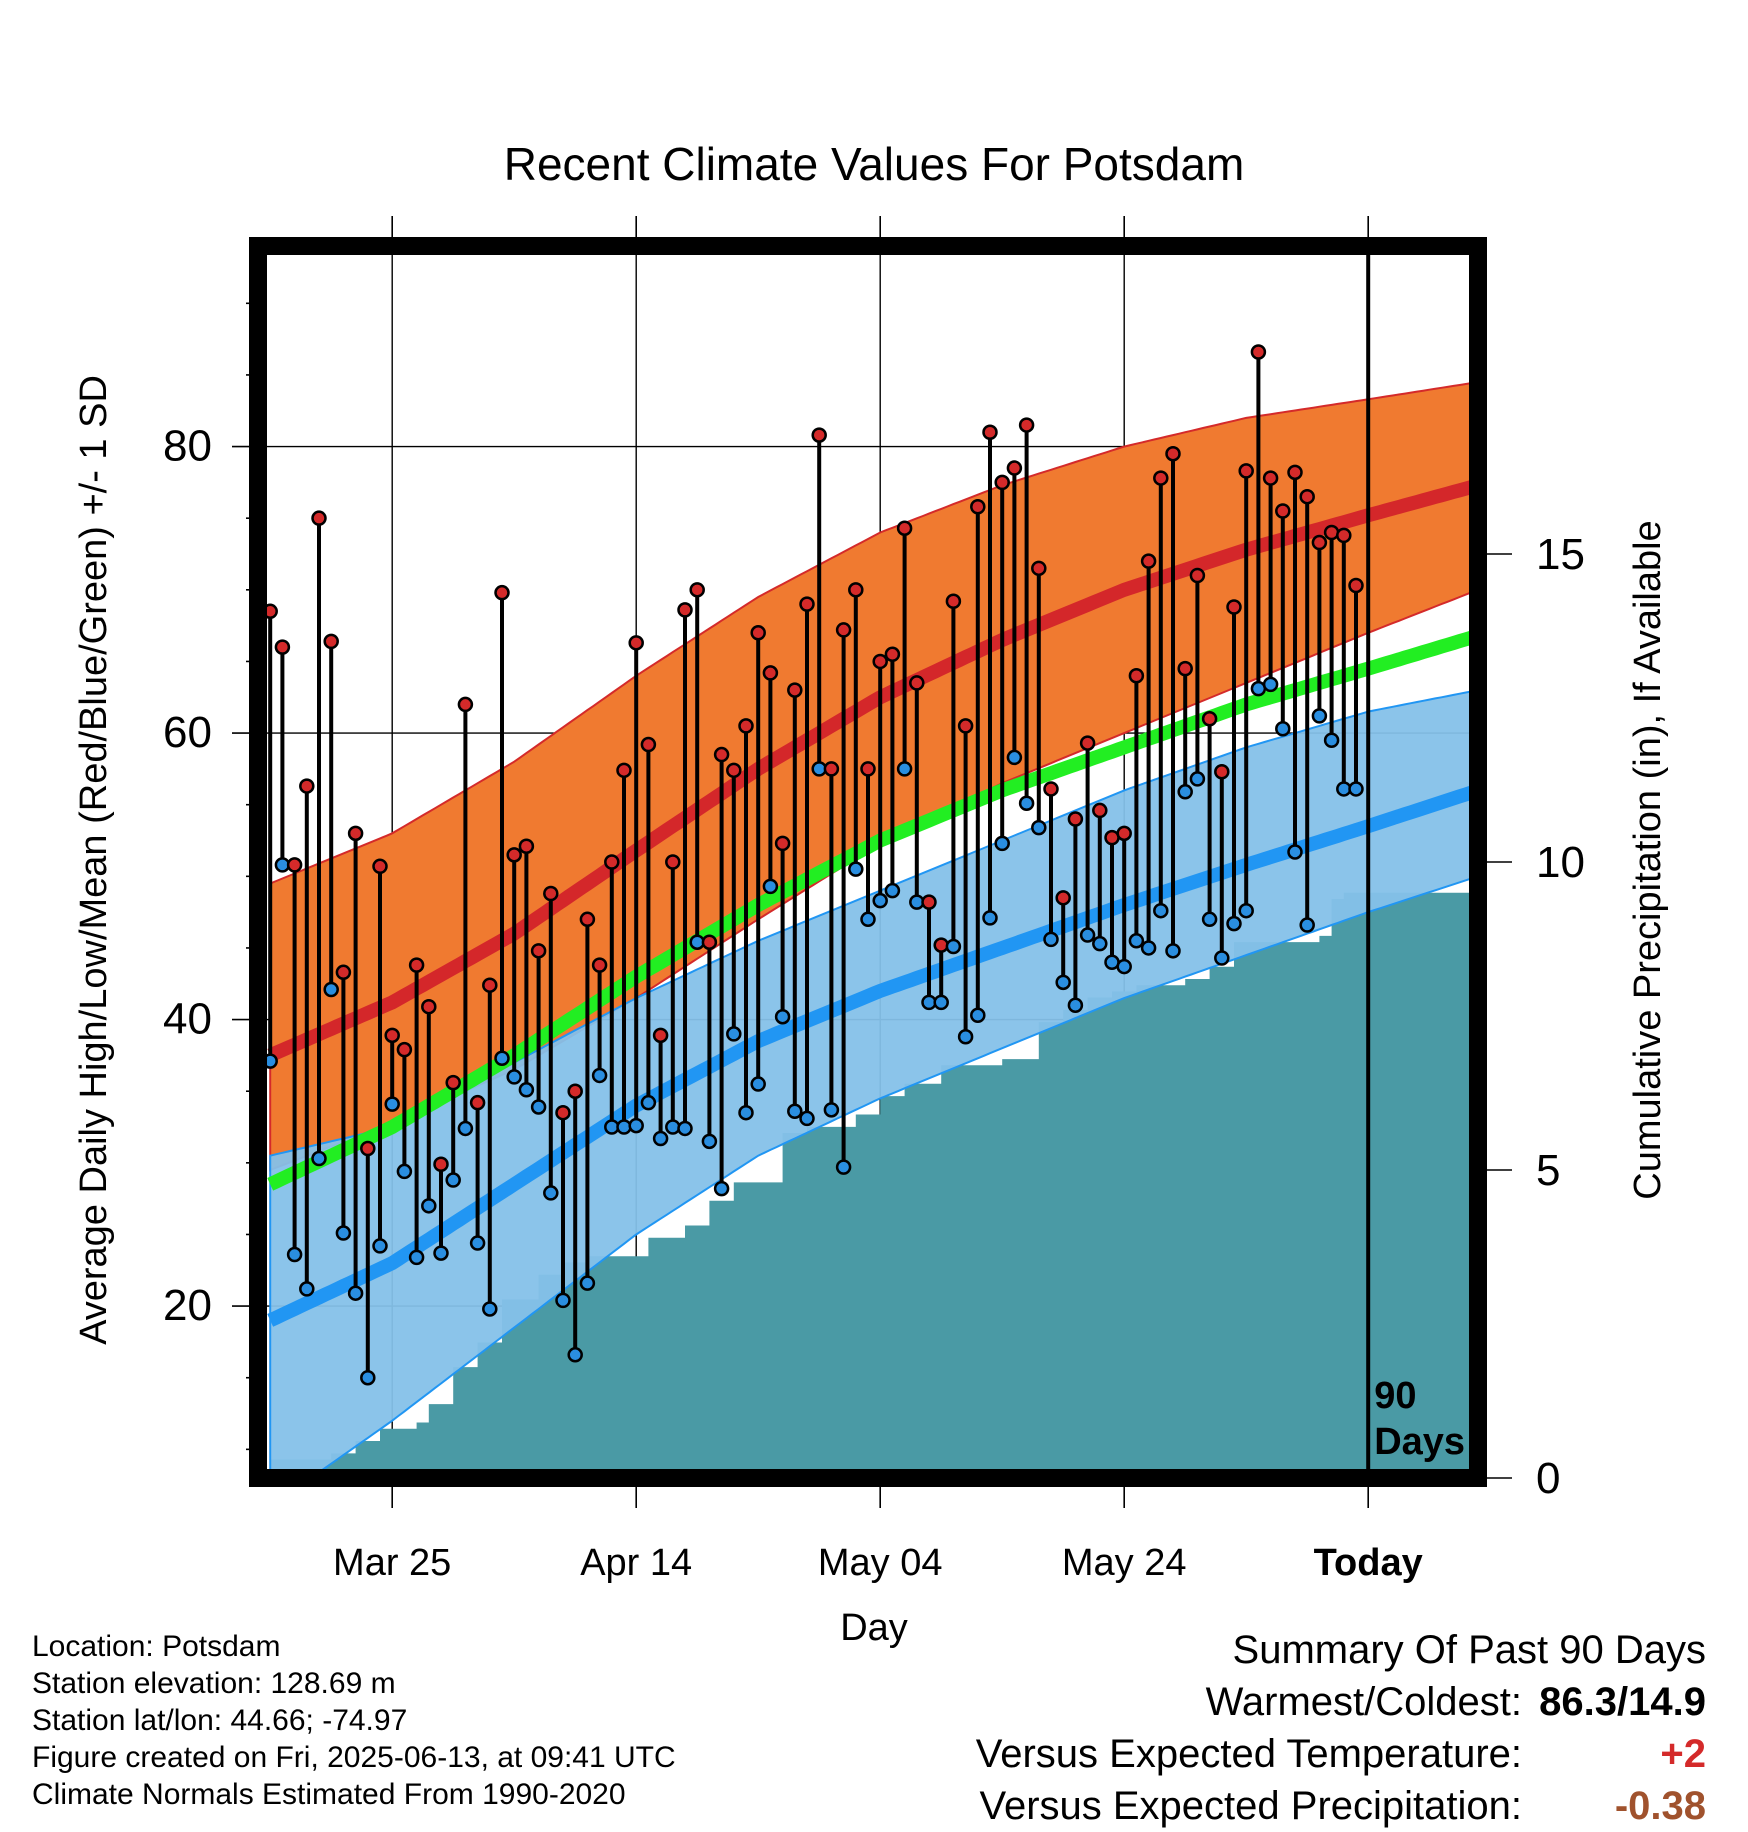 This screenshot has width=1748, height=1832. I want to click on today-days-label: 90, so click(1395, 1396).